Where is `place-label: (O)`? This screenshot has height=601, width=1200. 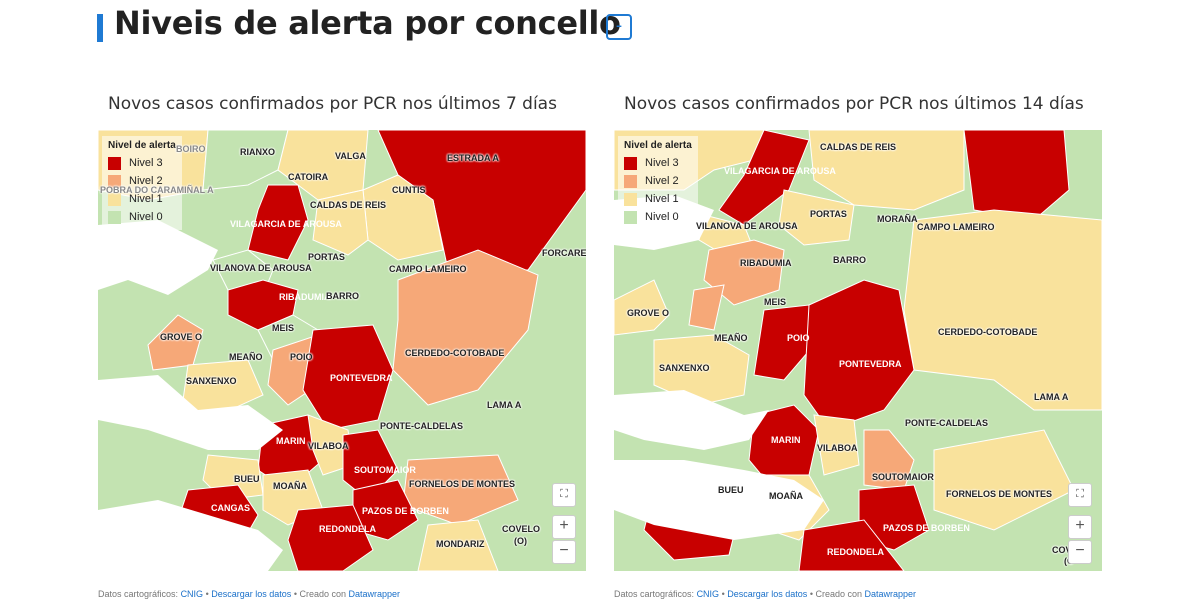 place-label: (O) is located at coordinates (520, 541).